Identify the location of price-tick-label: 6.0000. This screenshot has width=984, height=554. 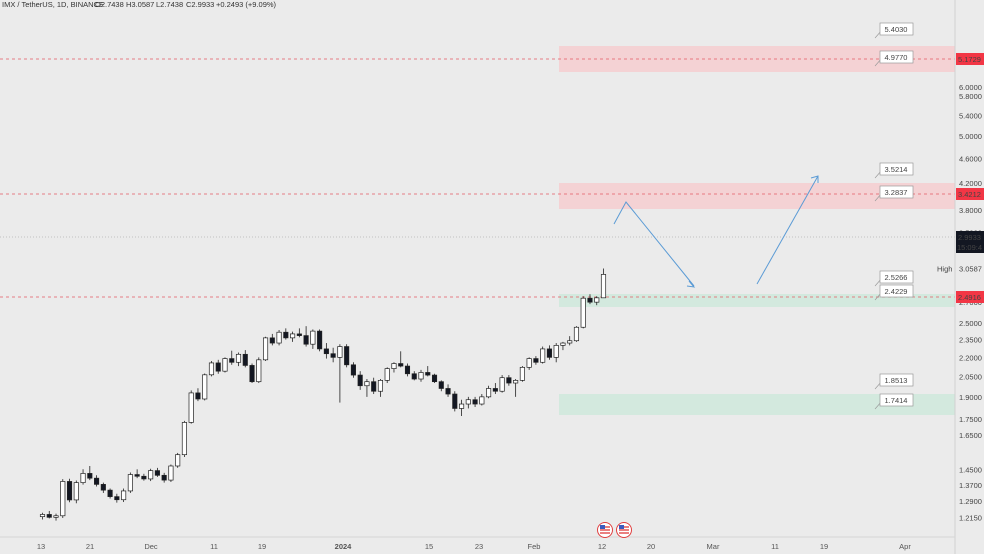
(970, 87).